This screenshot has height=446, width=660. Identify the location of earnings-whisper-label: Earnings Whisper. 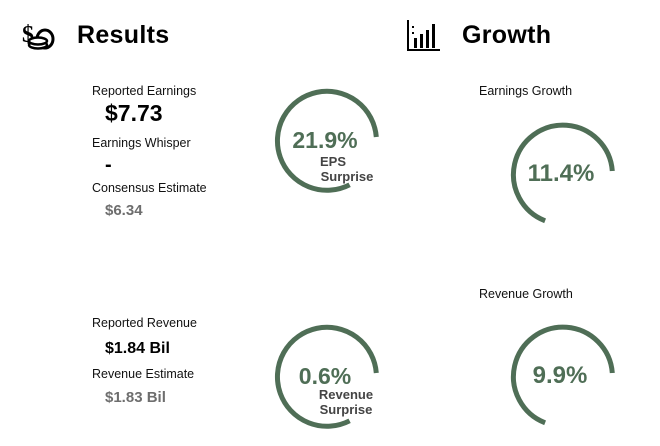
(141, 143).